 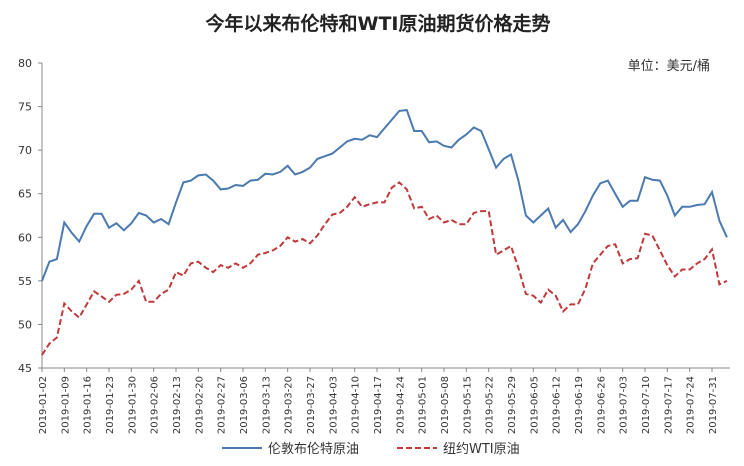 What do you see at coordinates (512, 405) in the screenshot?
I see `x-tick-label: 2019-05-29` at bounding box center [512, 405].